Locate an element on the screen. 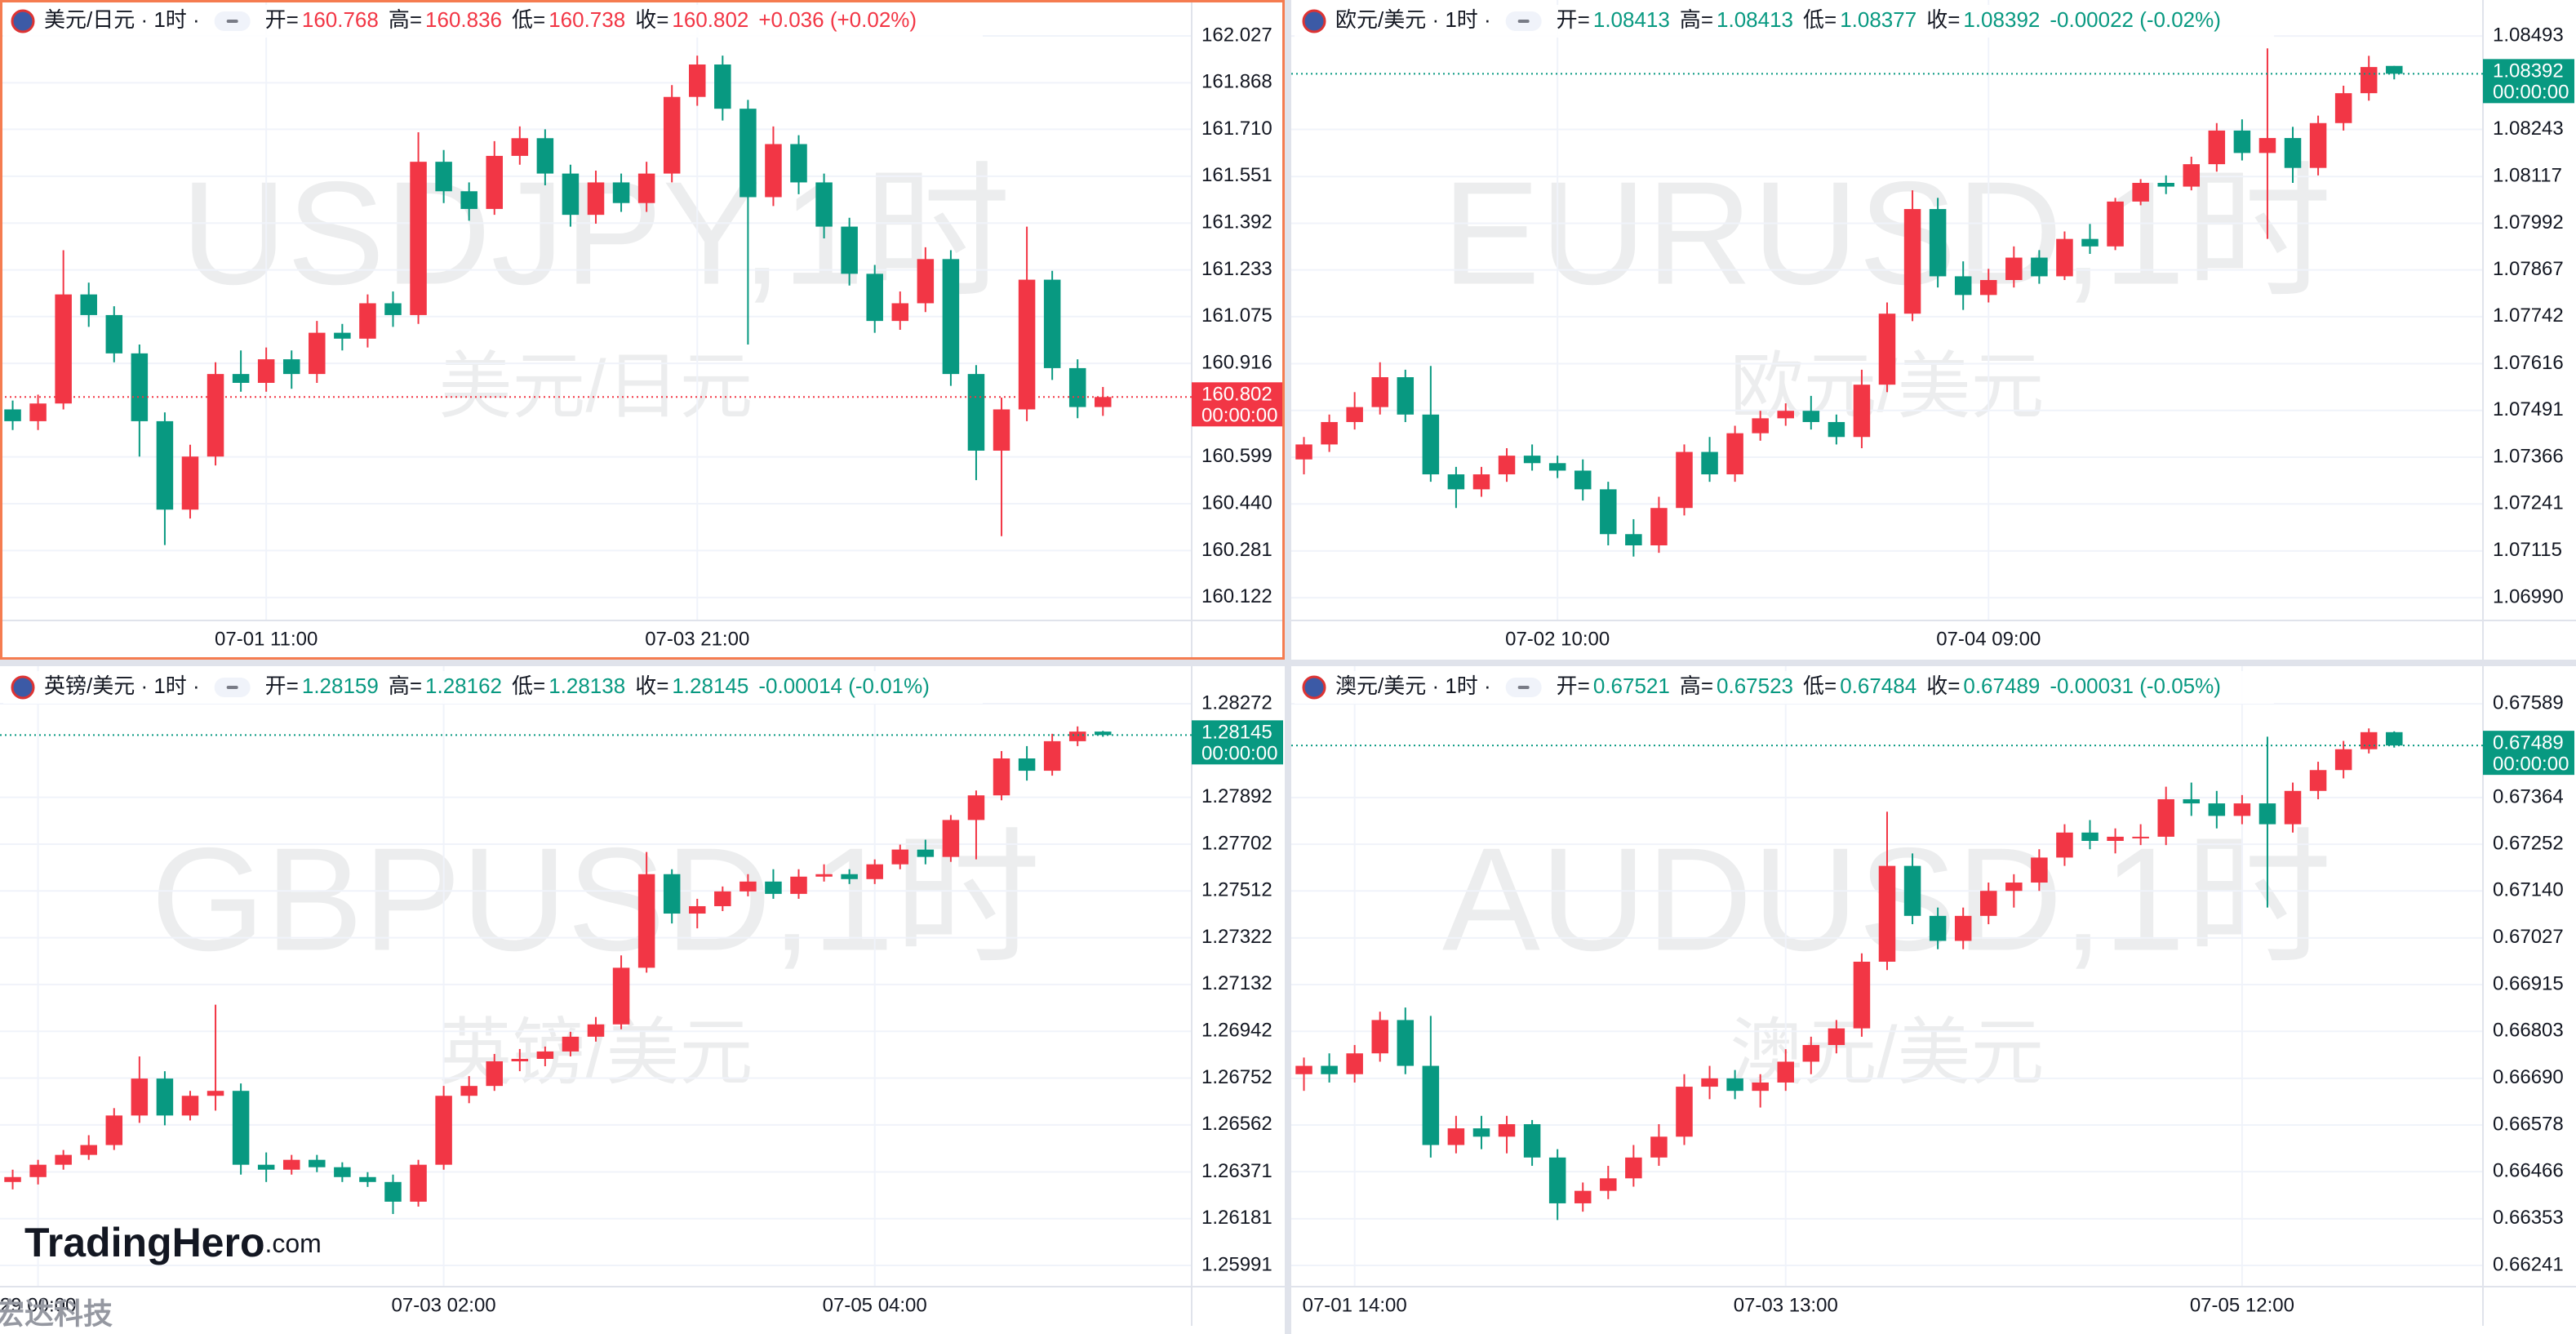  y-tick-label: 161.710 is located at coordinates (1236, 129).